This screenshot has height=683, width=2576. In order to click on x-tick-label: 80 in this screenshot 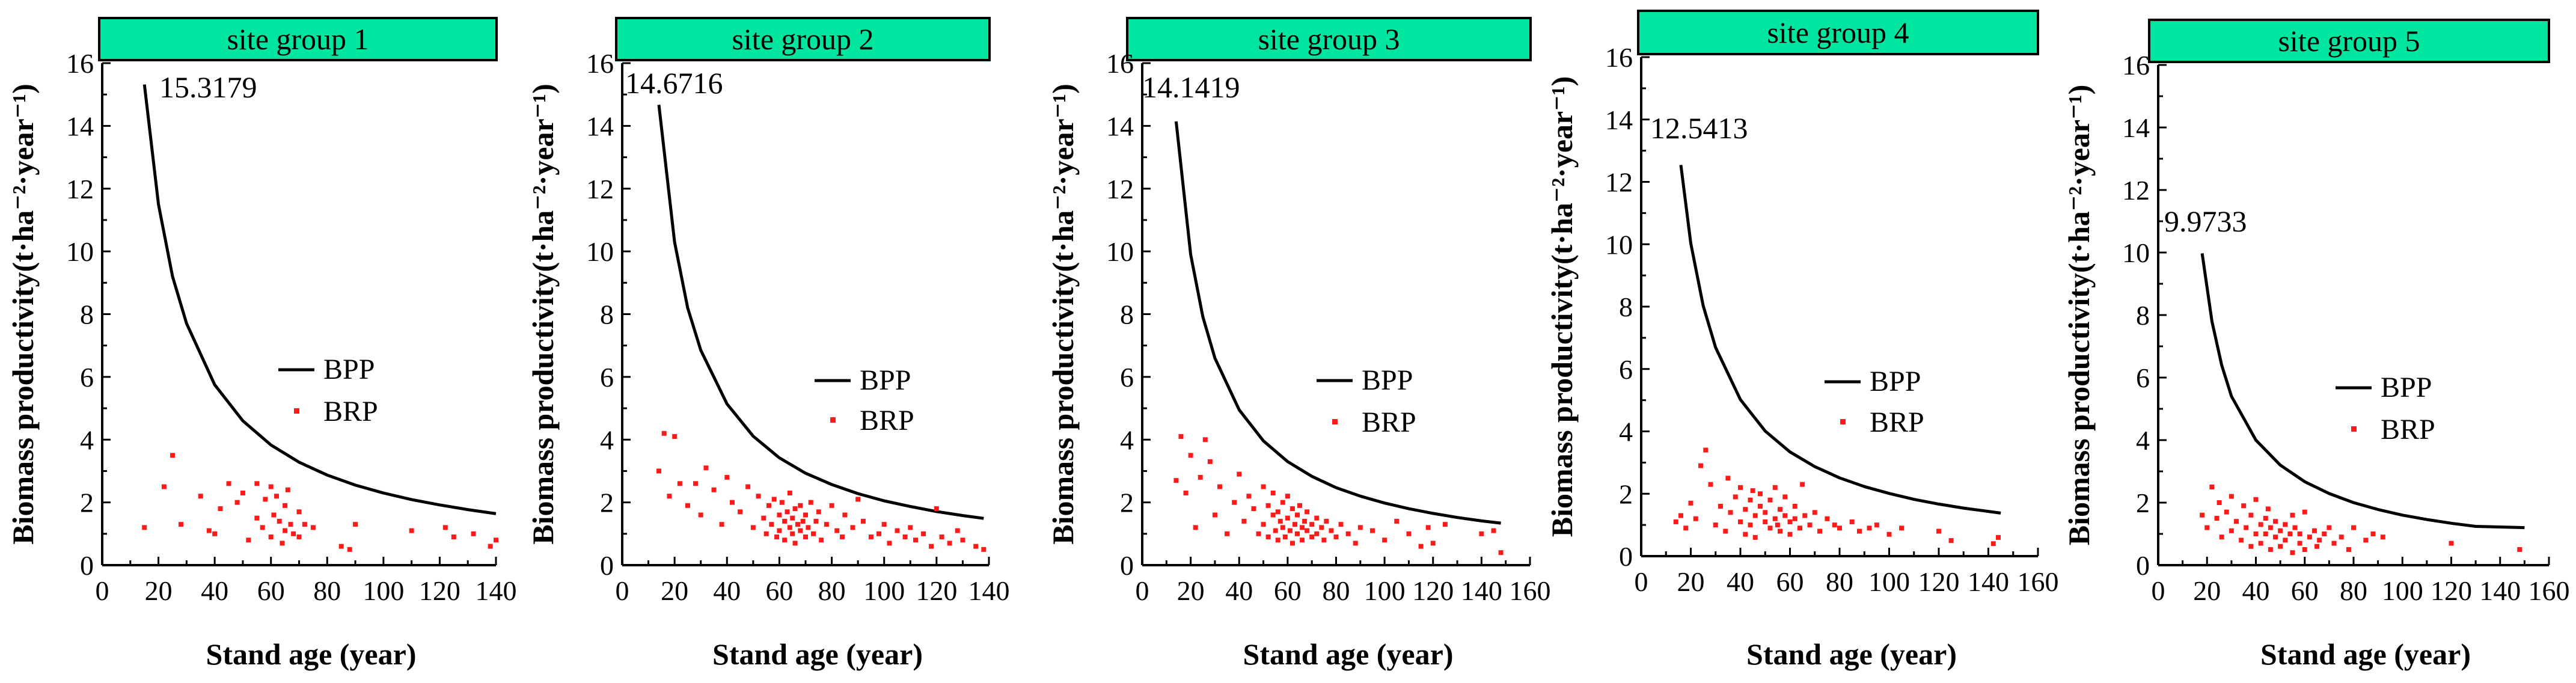, I will do `click(2353, 590)`.